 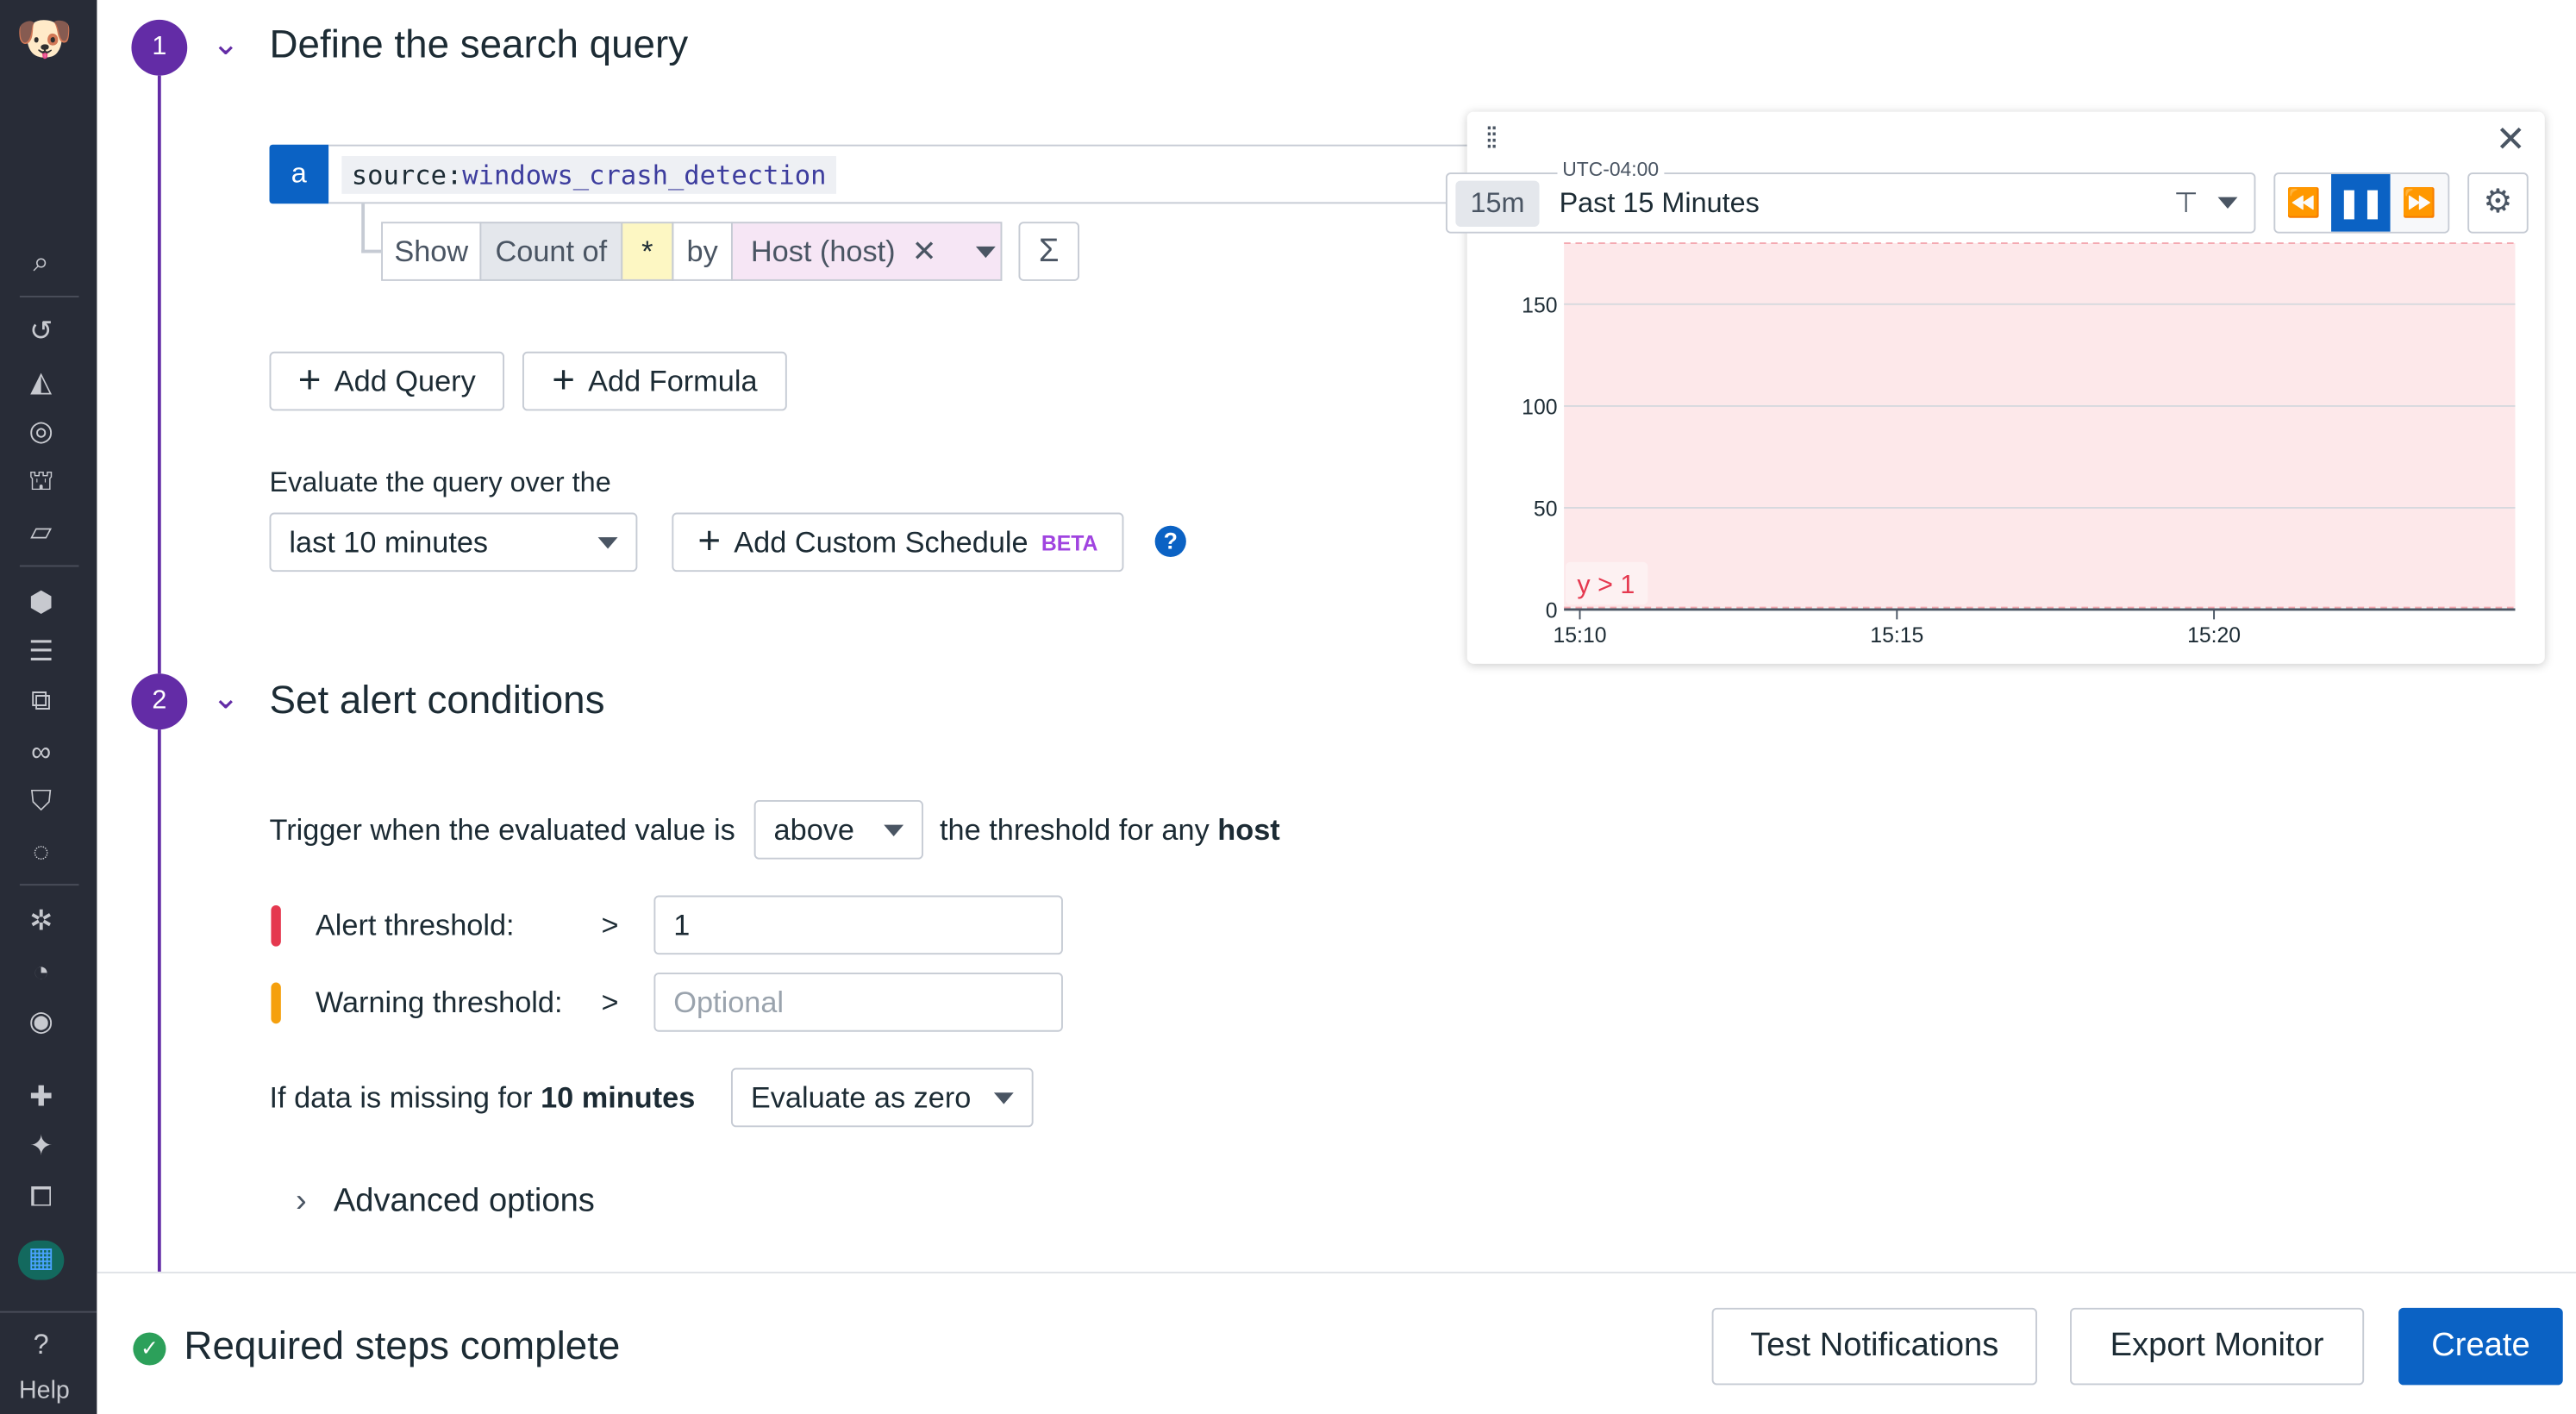 What do you see at coordinates (440, 482) in the screenshot?
I see `evaluate-label: Evaluate the query over the` at bounding box center [440, 482].